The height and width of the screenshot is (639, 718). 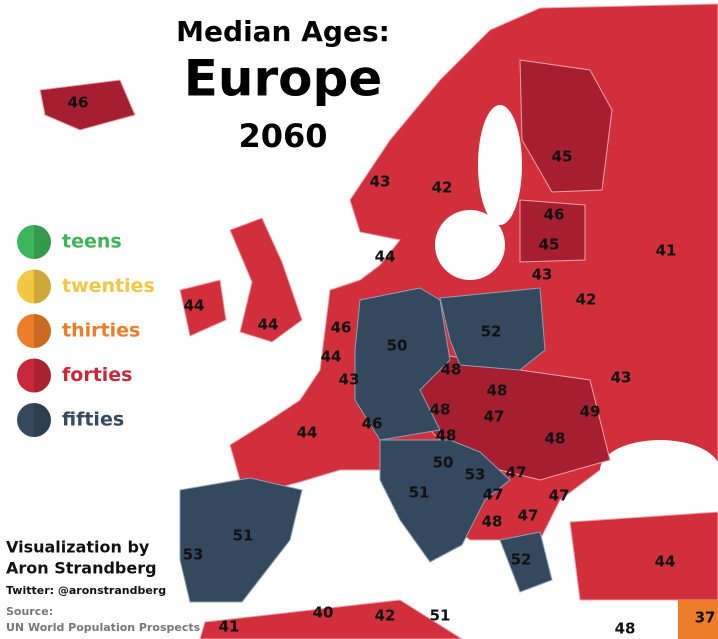 I want to click on finland, so click(x=566, y=126).